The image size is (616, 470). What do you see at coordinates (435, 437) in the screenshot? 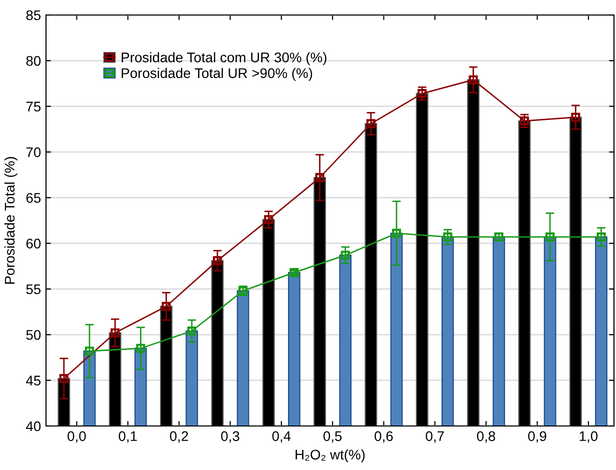
I see `x-tick-label: 0,7` at bounding box center [435, 437].